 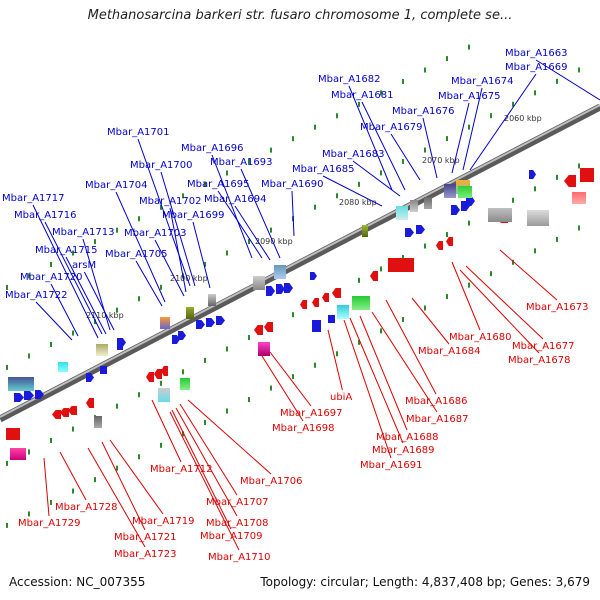 What do you see at coordinates (449, 351) in the screenshot?
I see `gene-label: Mbar_A1684` at bounding box center [449, 351].